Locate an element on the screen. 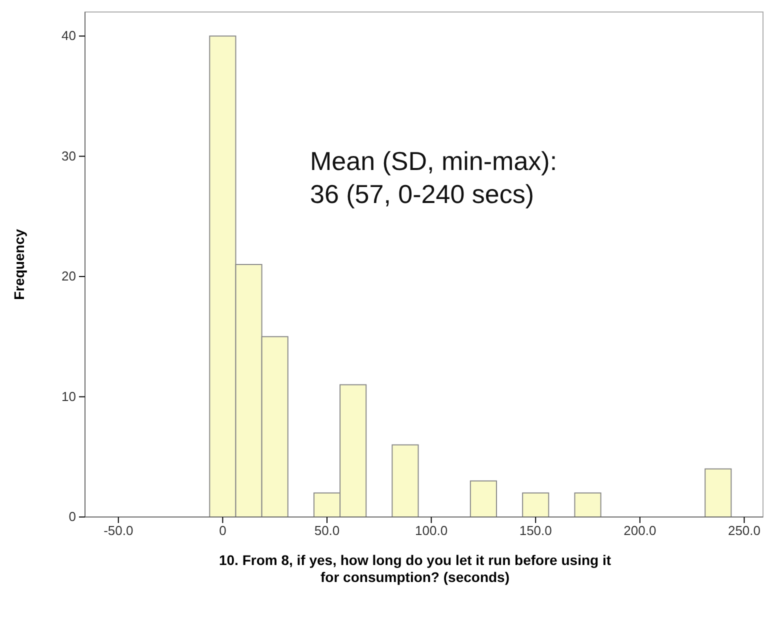  x-tick-label: -50.0 is located at coordinates (119, 530).